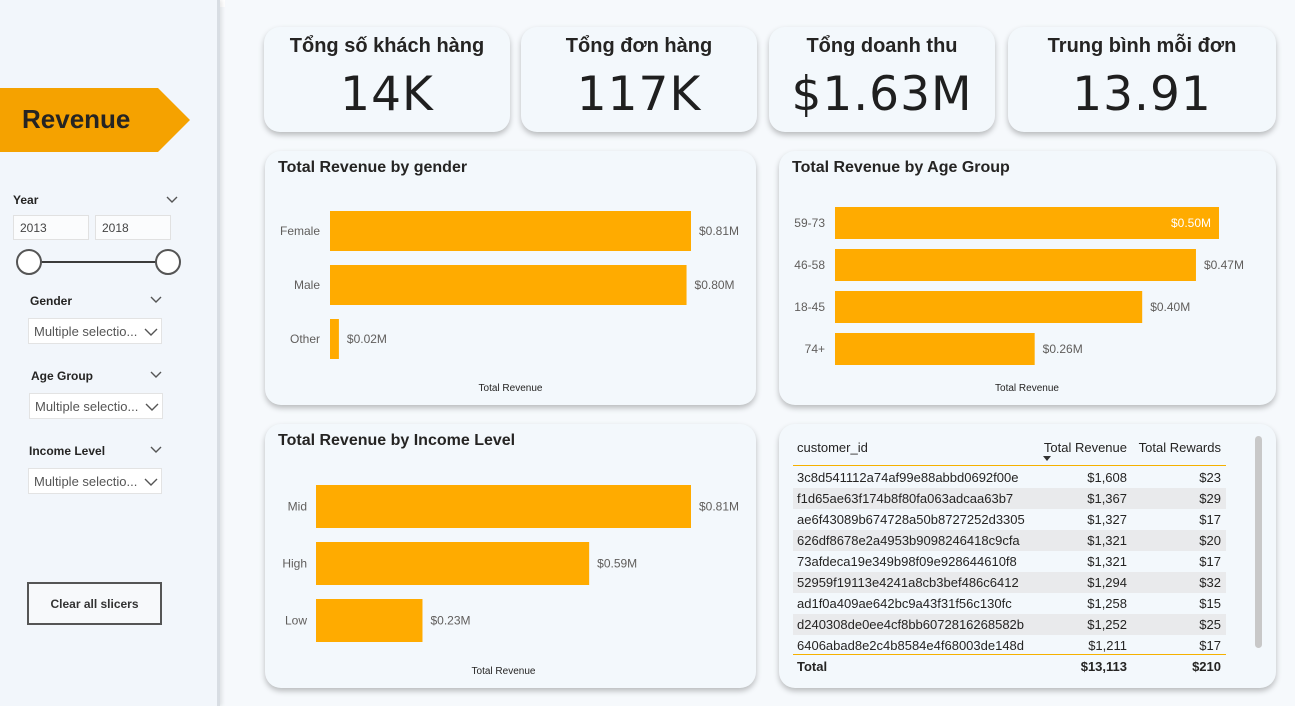 The image size is (1295, 706). I want to click on data-label: $0.80M, so click(715, 285).